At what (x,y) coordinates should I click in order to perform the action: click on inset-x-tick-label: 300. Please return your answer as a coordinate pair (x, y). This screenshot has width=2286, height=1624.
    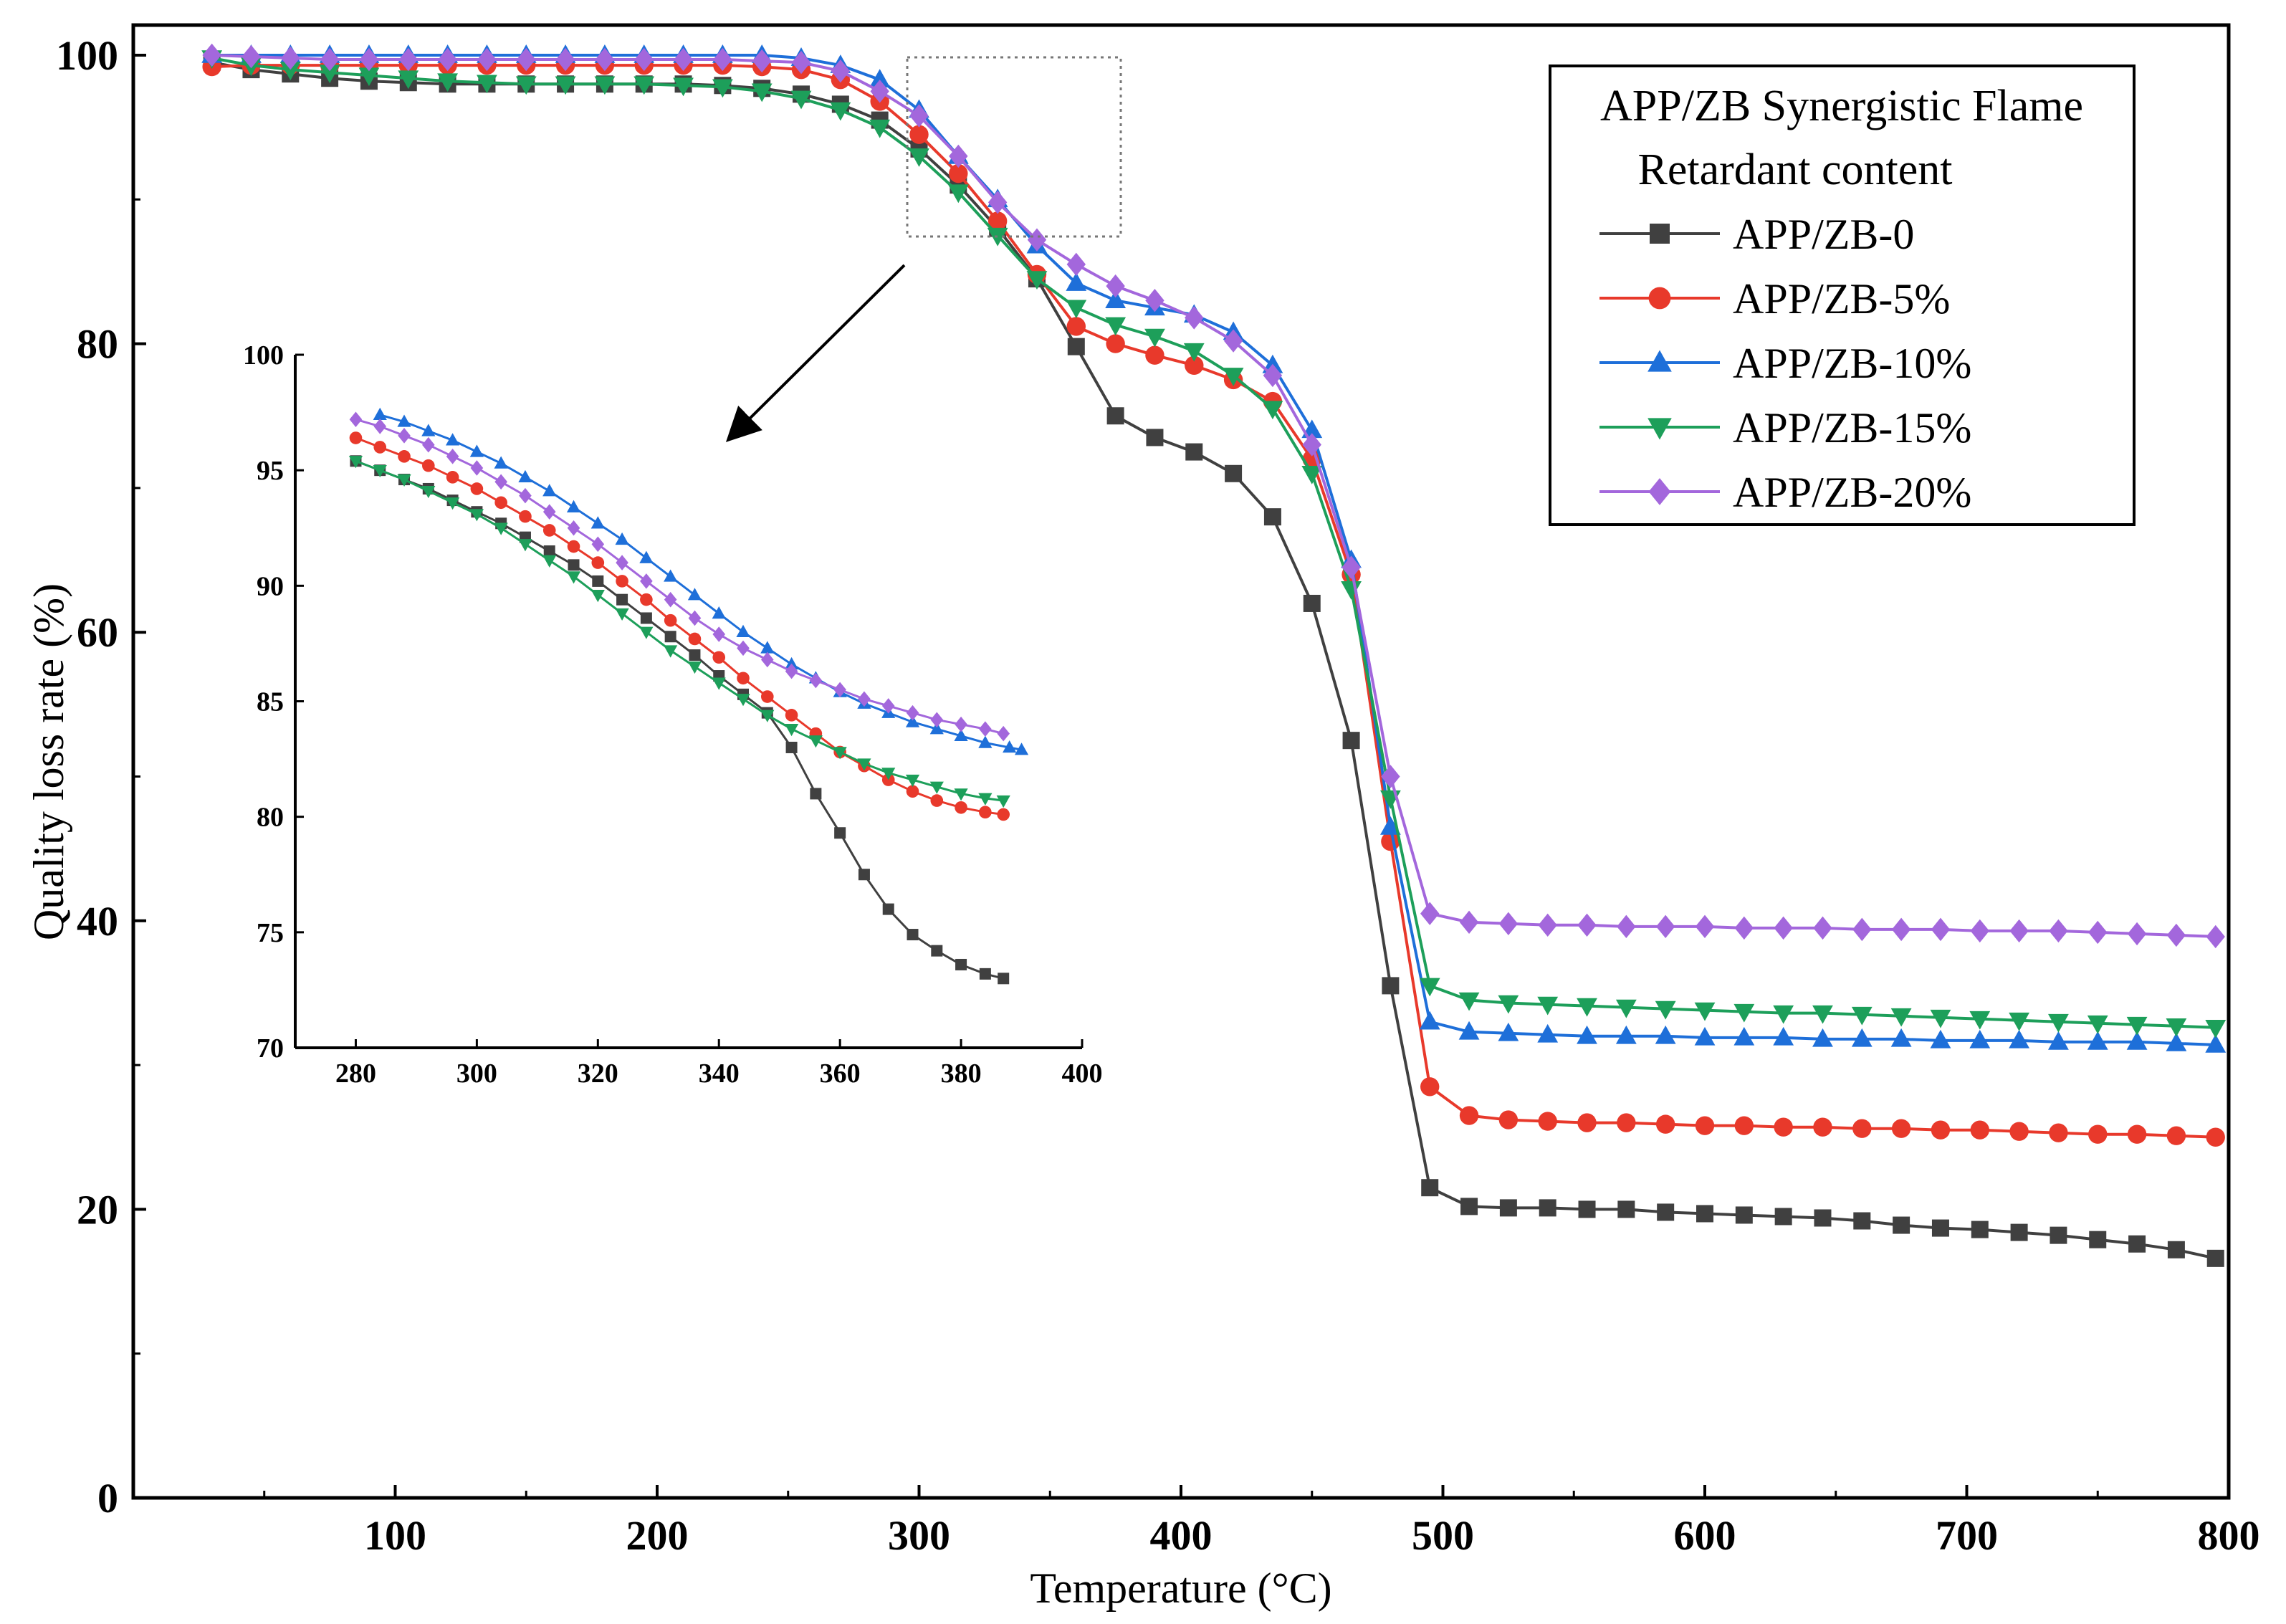
    Looking at the image, I should click on (476, 1074).